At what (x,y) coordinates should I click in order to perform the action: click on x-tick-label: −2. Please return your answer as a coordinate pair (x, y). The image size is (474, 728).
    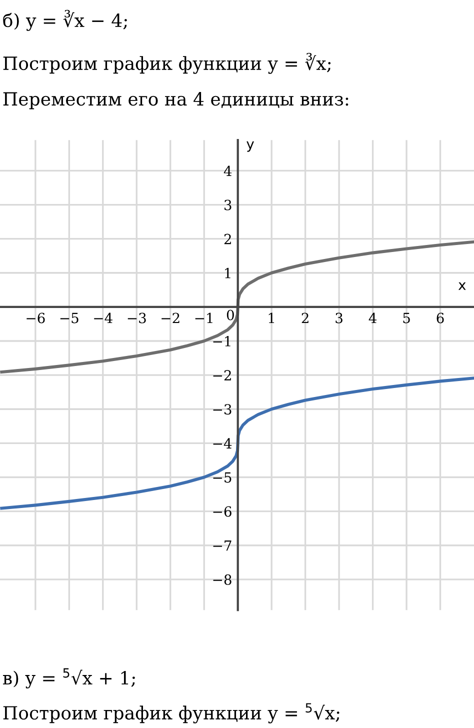
    Looking at the image, I should click on (171, 318).